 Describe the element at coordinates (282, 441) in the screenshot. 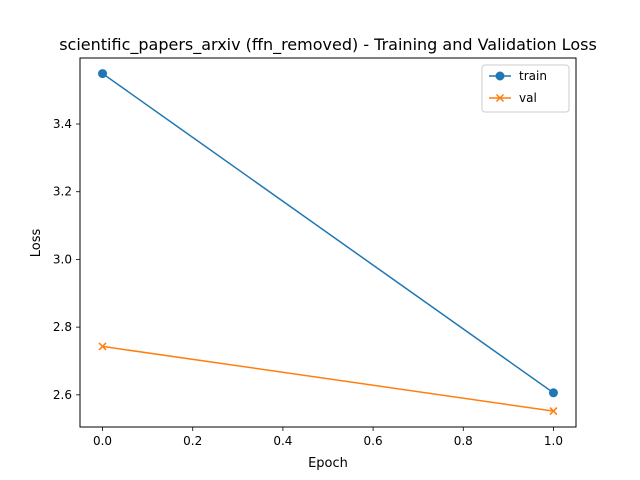

I see `x-tick-label: 0.4` at that location.